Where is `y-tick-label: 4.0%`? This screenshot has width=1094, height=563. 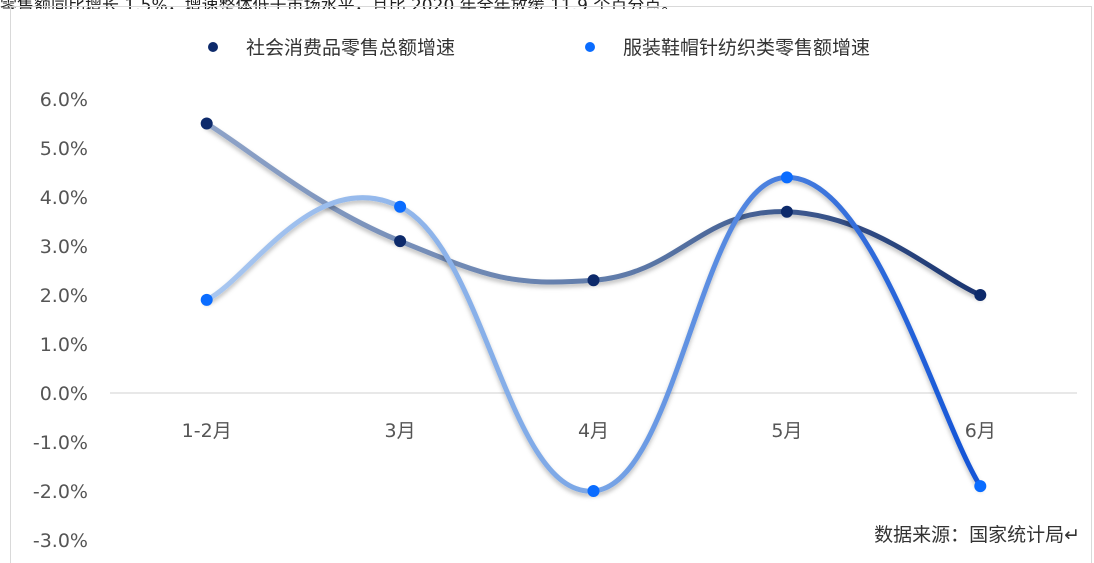 y-tick-label: 4.0% is located at coordinates (64, 198).